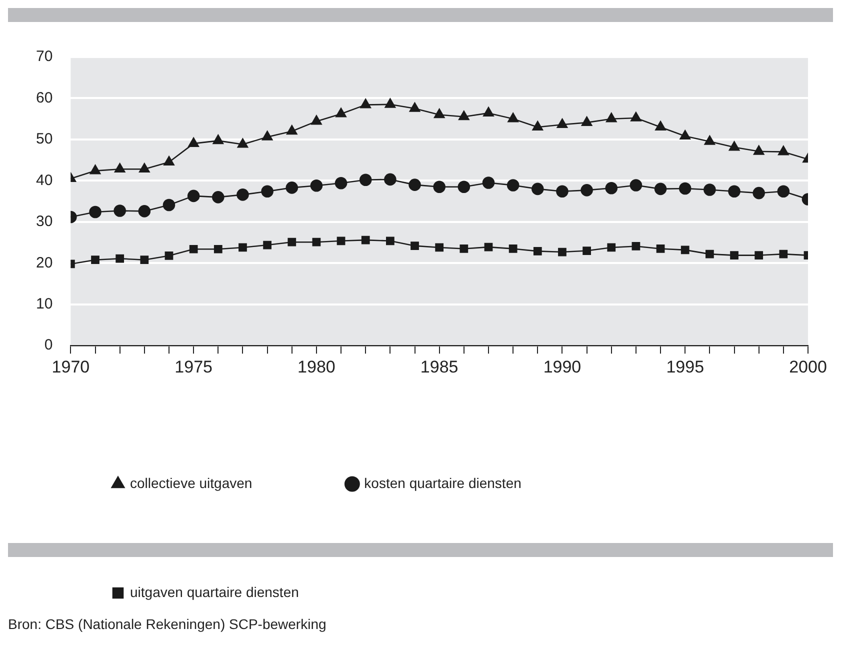 The height and width of the screenshot is (656, 841). Describe the element at coordinates (44, 304) in the screenshot. I see `y-tick-label: 10` at that location.